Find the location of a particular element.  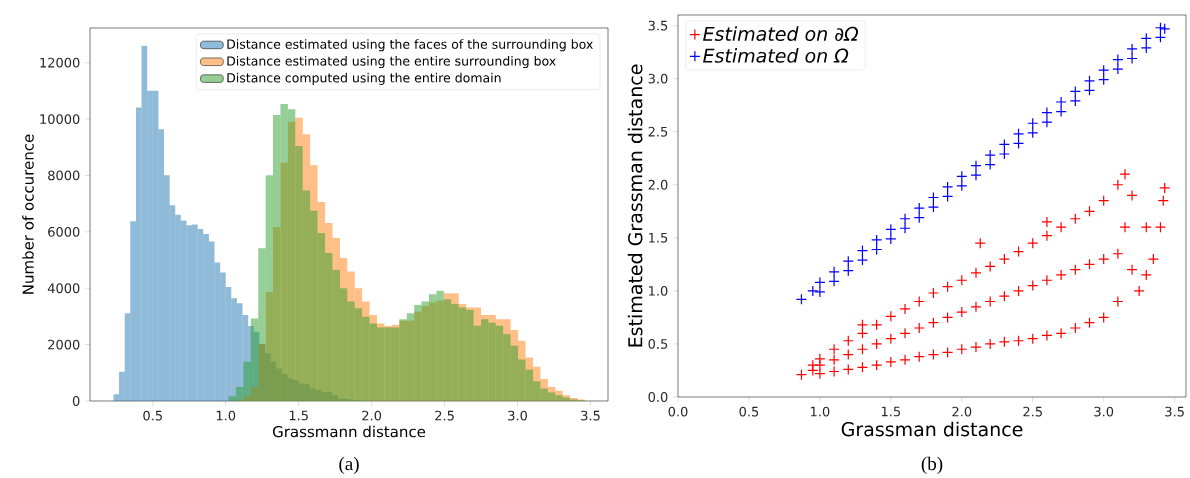

text: (b) is located at coordinates (932, 465).